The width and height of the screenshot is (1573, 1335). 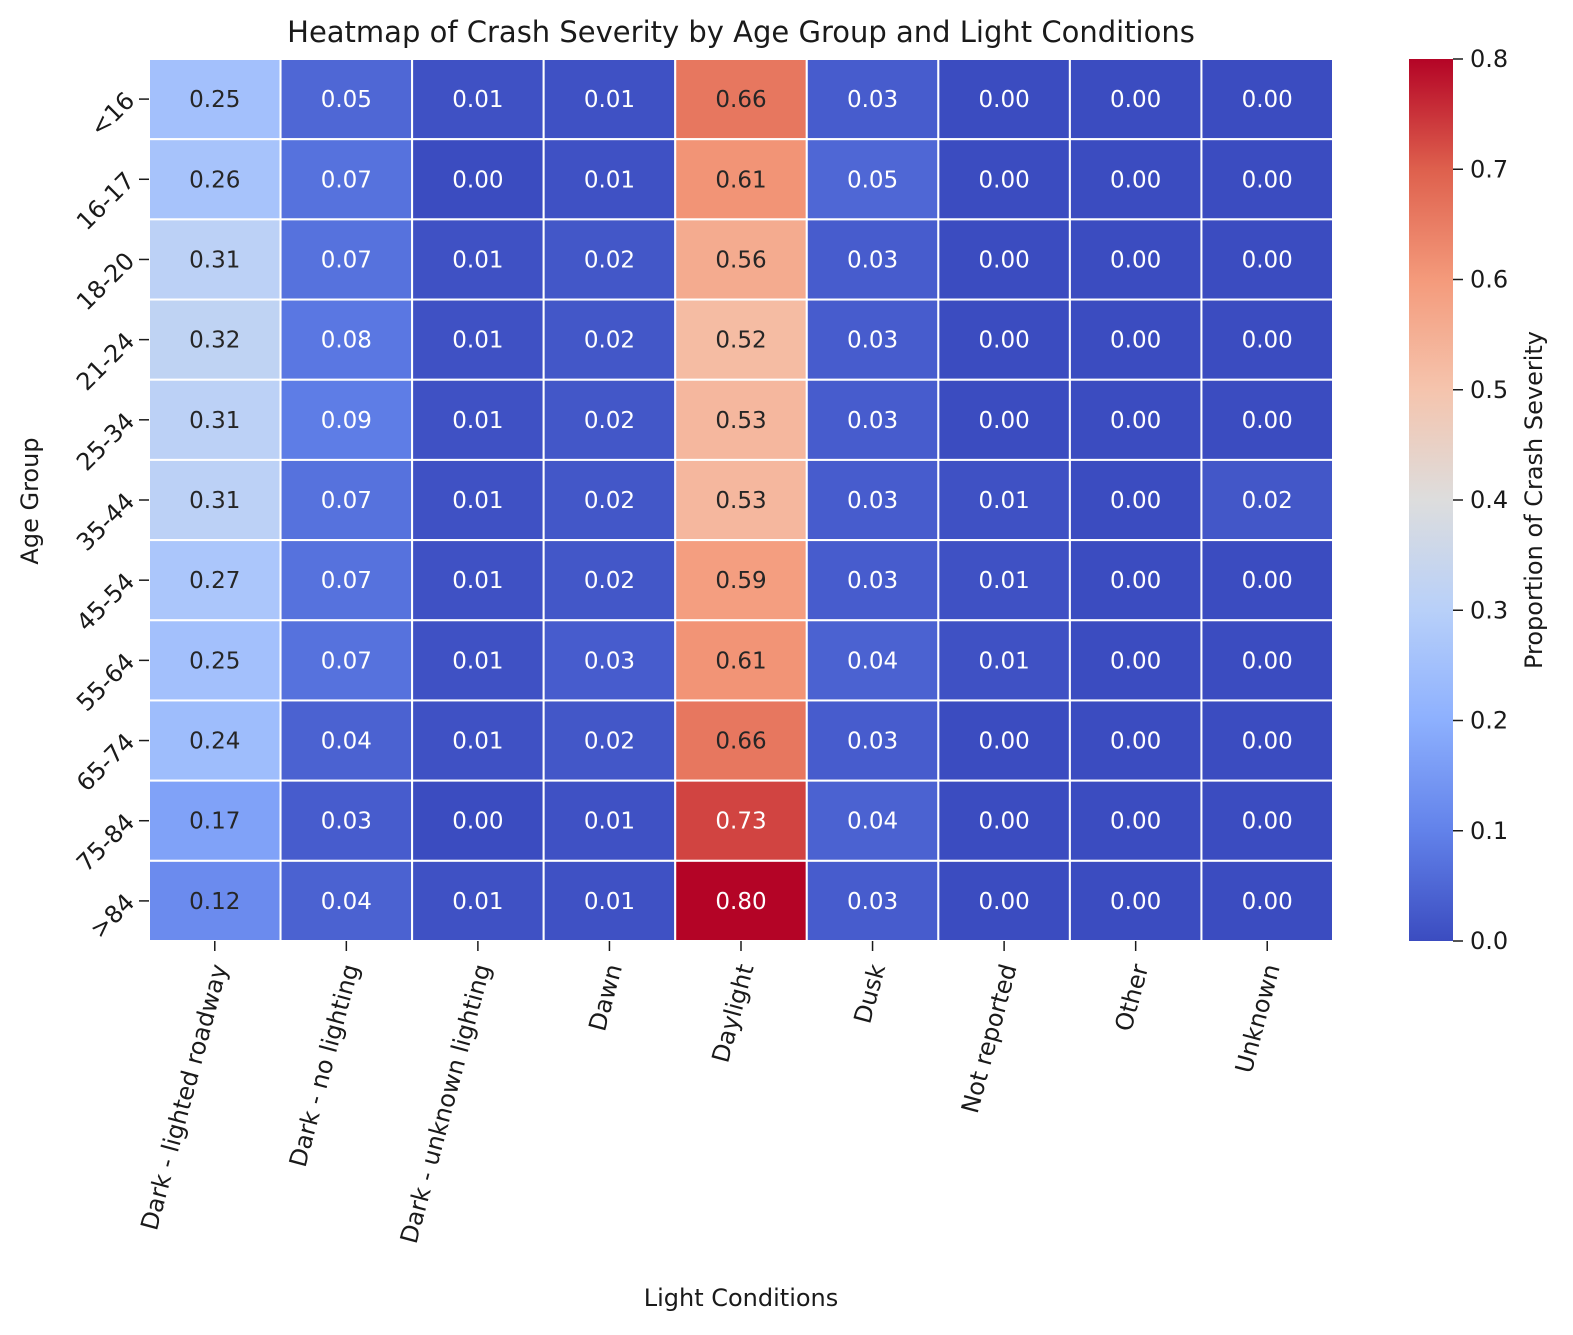 I want to click on cell-value-label: 0.09, so click(x=346, y=421).